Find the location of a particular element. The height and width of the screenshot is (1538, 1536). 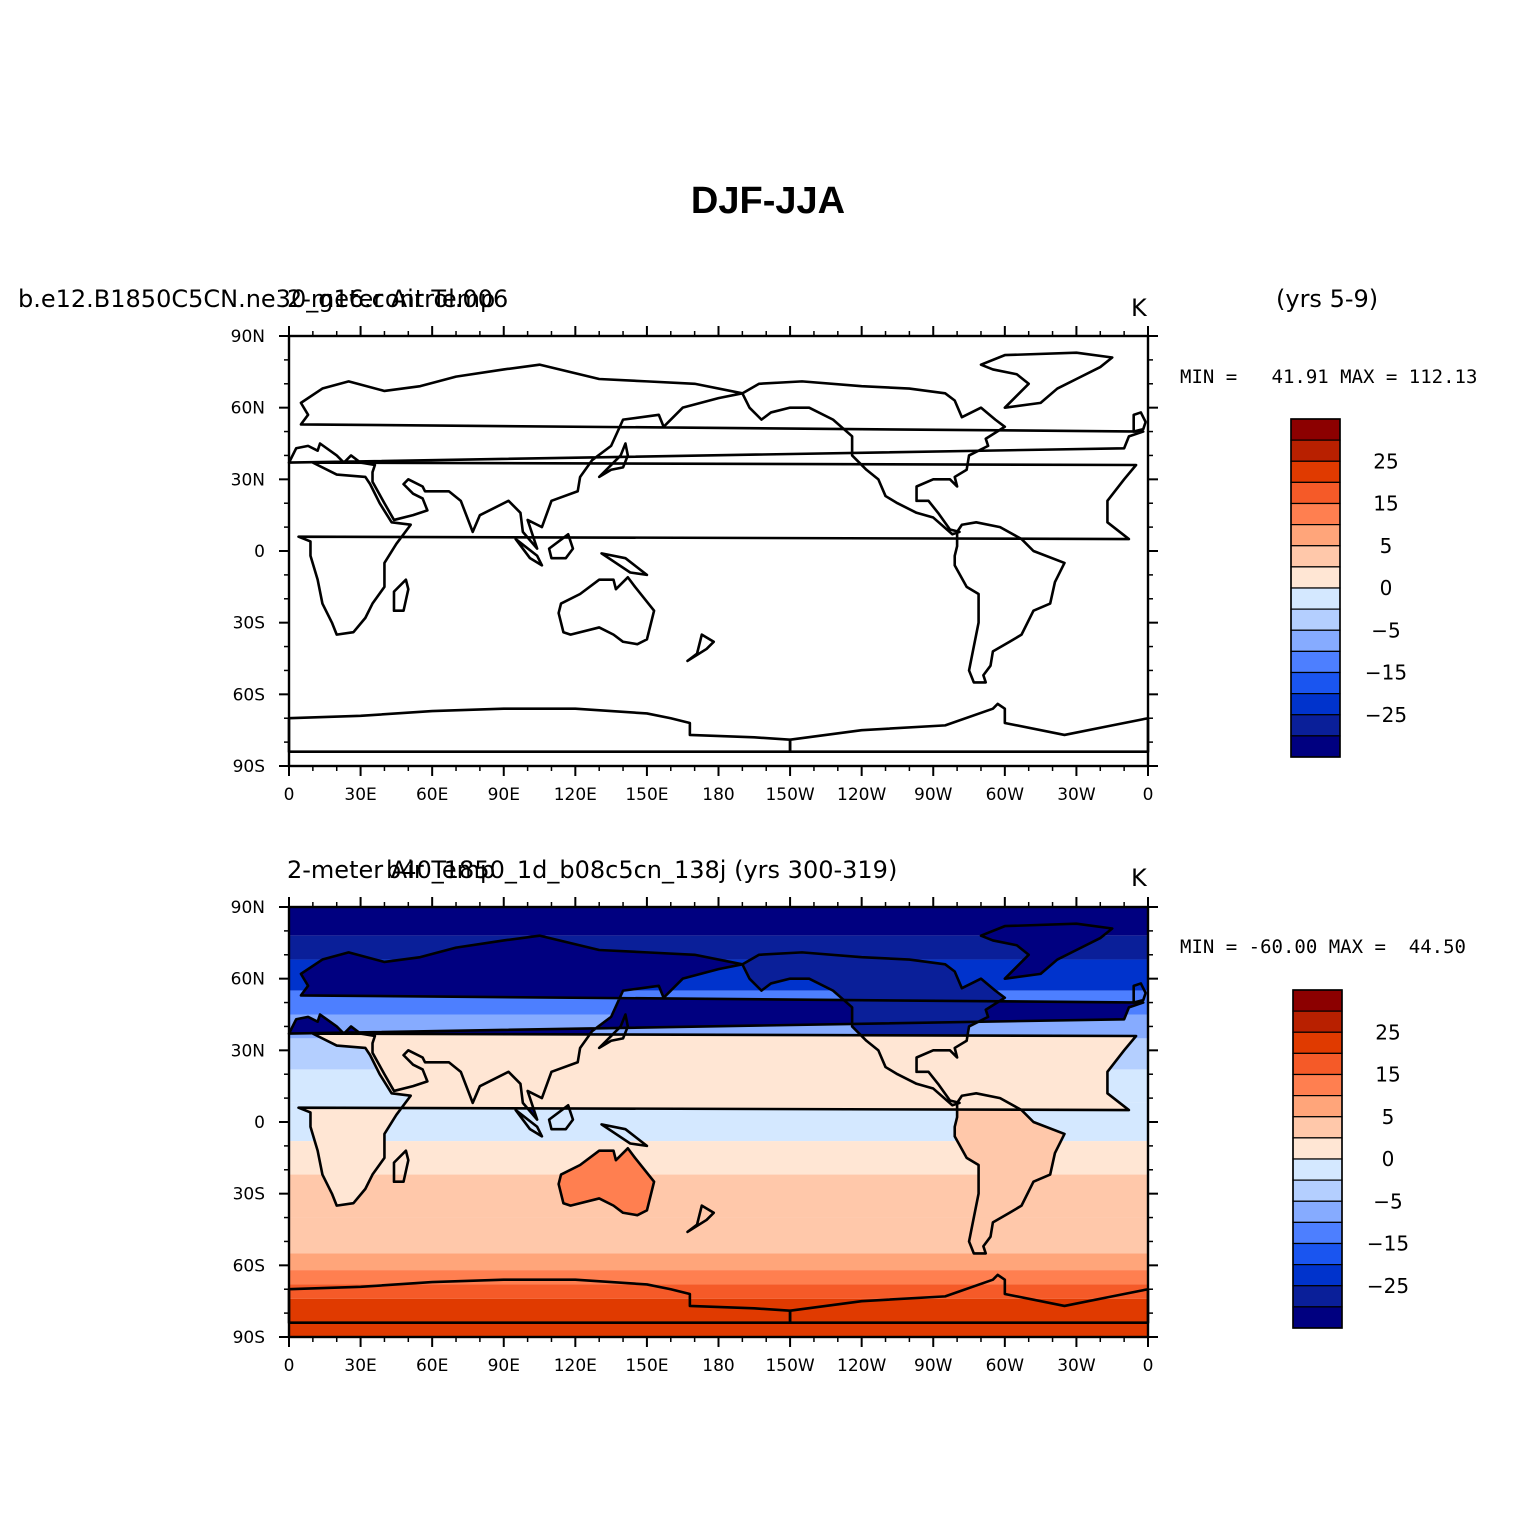

panel2-units: K is located at coordinates (1139, 878).